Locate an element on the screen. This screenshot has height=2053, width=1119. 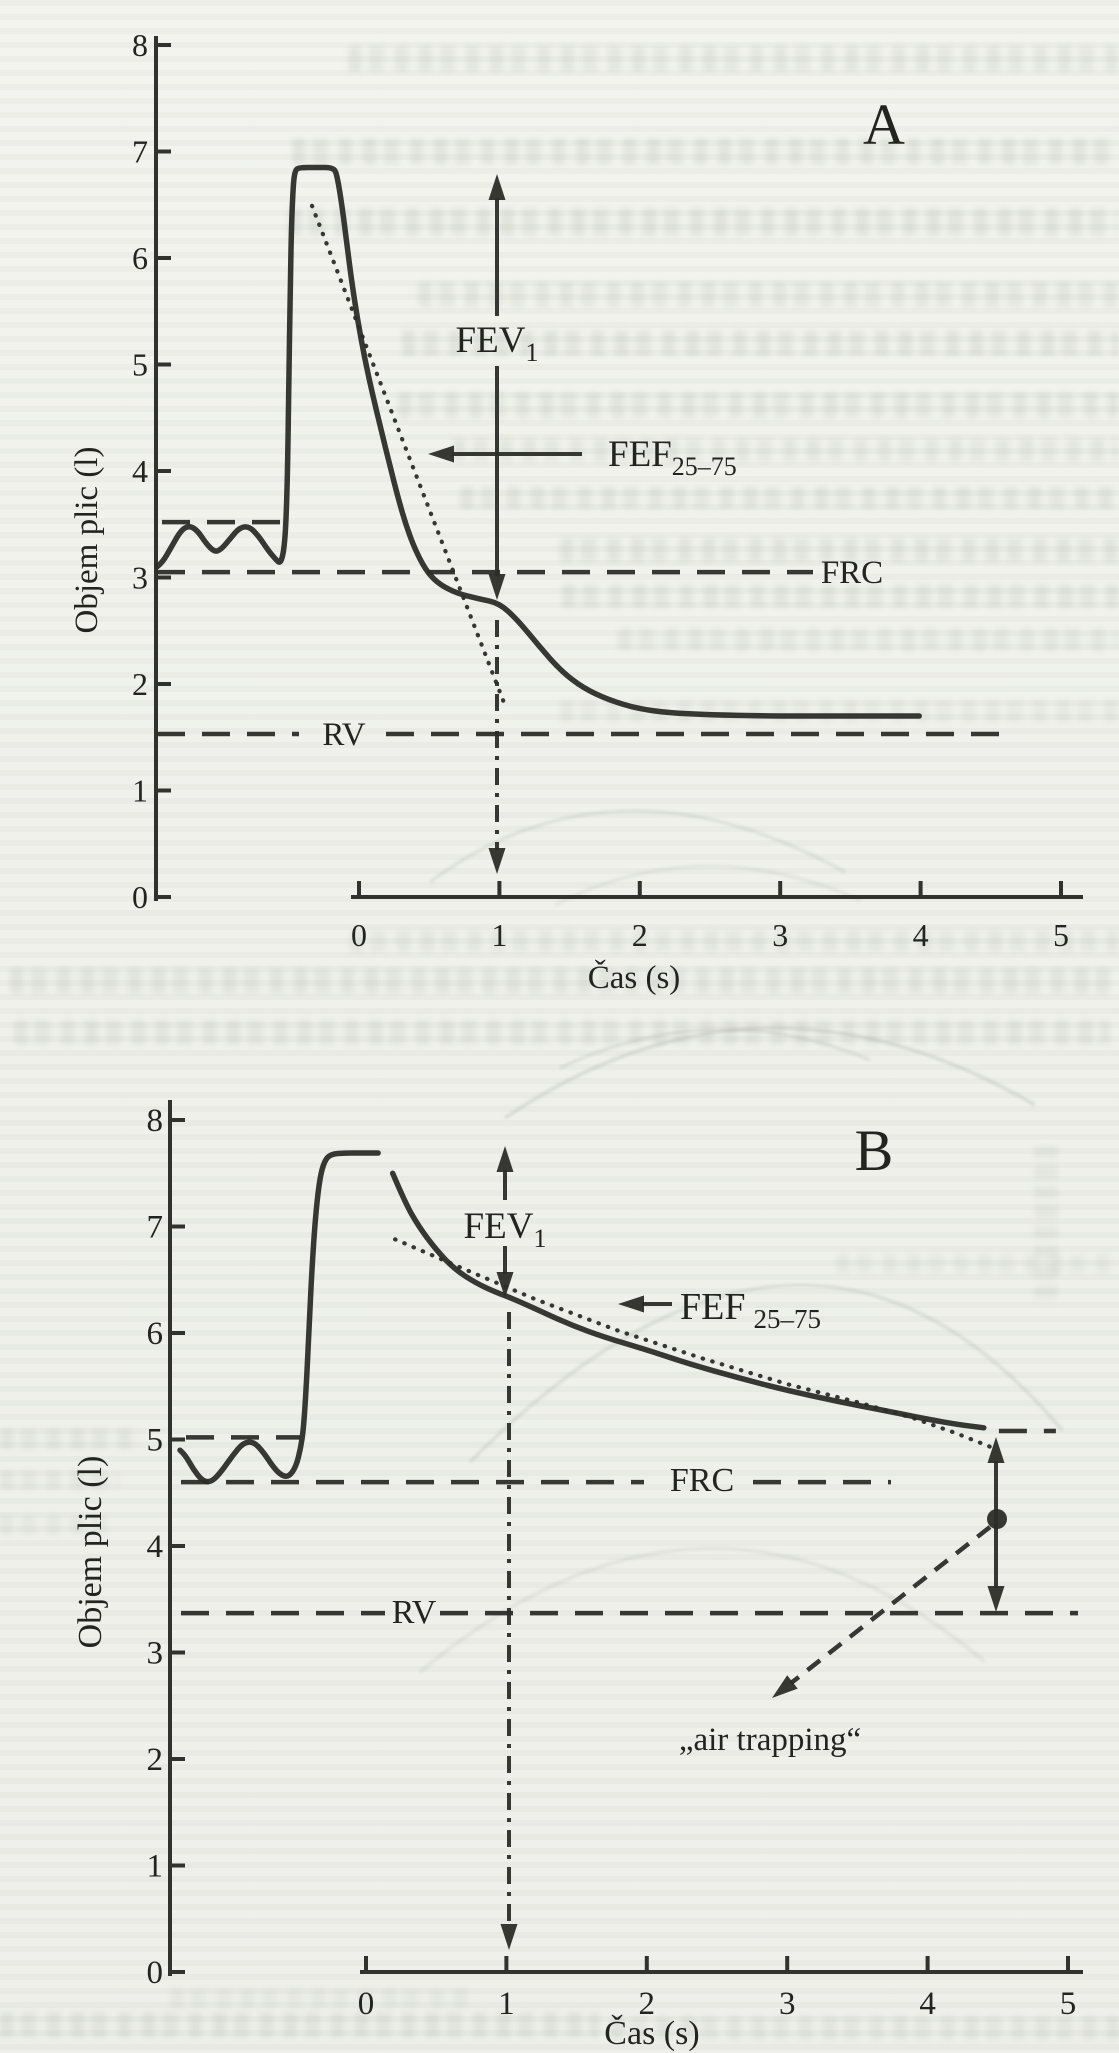
air-trapping-label: „air trapping“ is located at coordinates (770, 1740).